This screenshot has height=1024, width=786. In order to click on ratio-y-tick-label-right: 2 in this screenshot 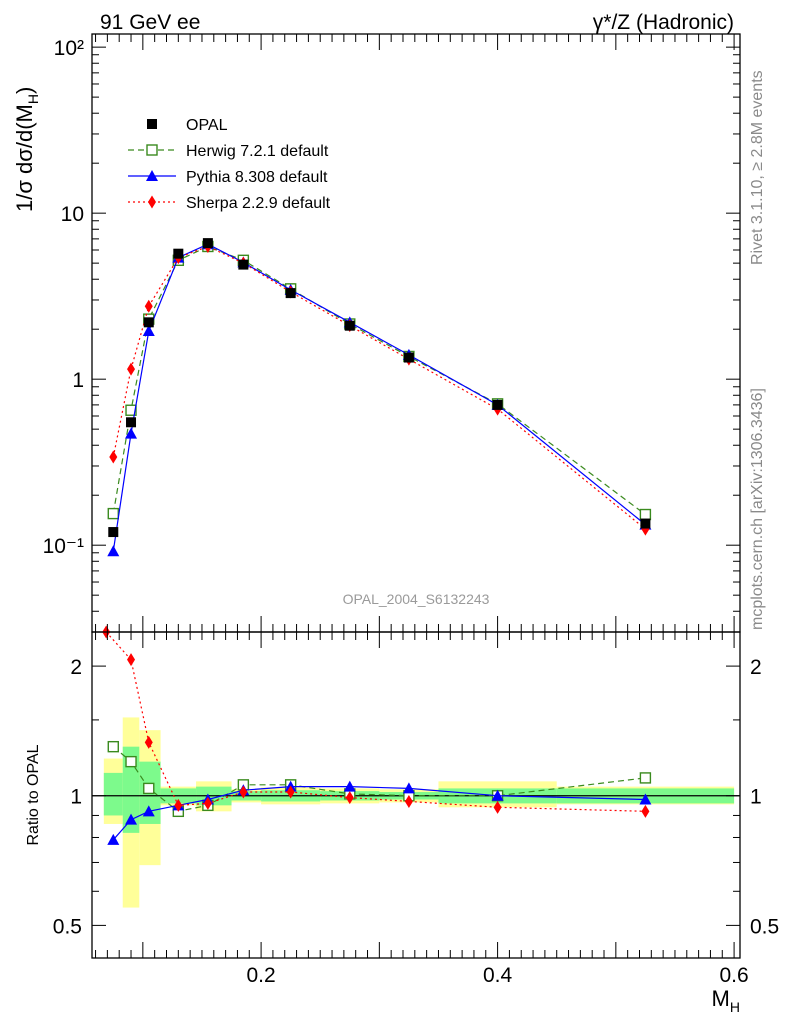, I will do `click(756, 667)`.